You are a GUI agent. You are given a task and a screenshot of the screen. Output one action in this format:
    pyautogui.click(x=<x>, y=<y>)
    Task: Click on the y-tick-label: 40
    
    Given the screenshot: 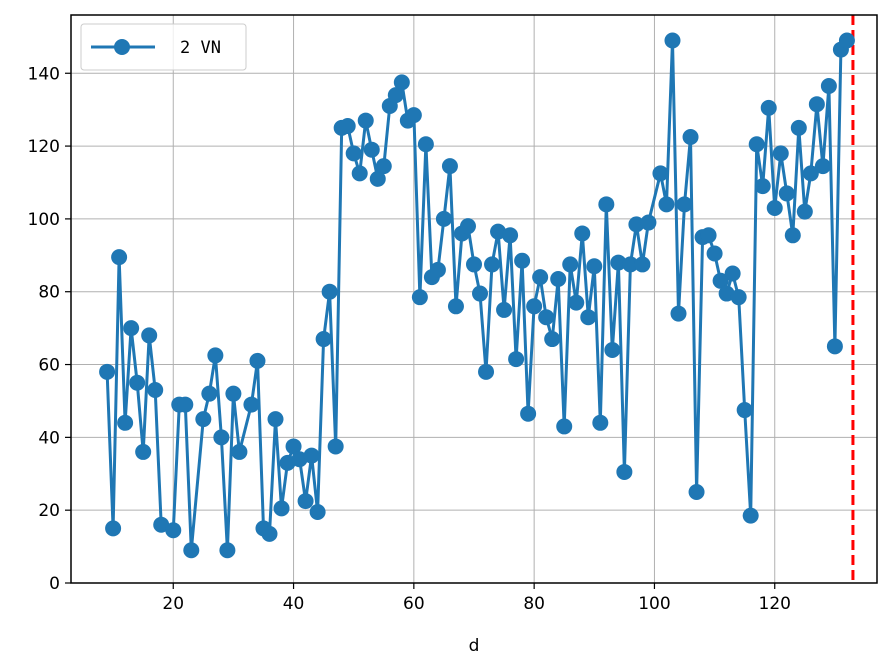 What is the action you would take?
    pyautogui.click(x=49, y=438)
    